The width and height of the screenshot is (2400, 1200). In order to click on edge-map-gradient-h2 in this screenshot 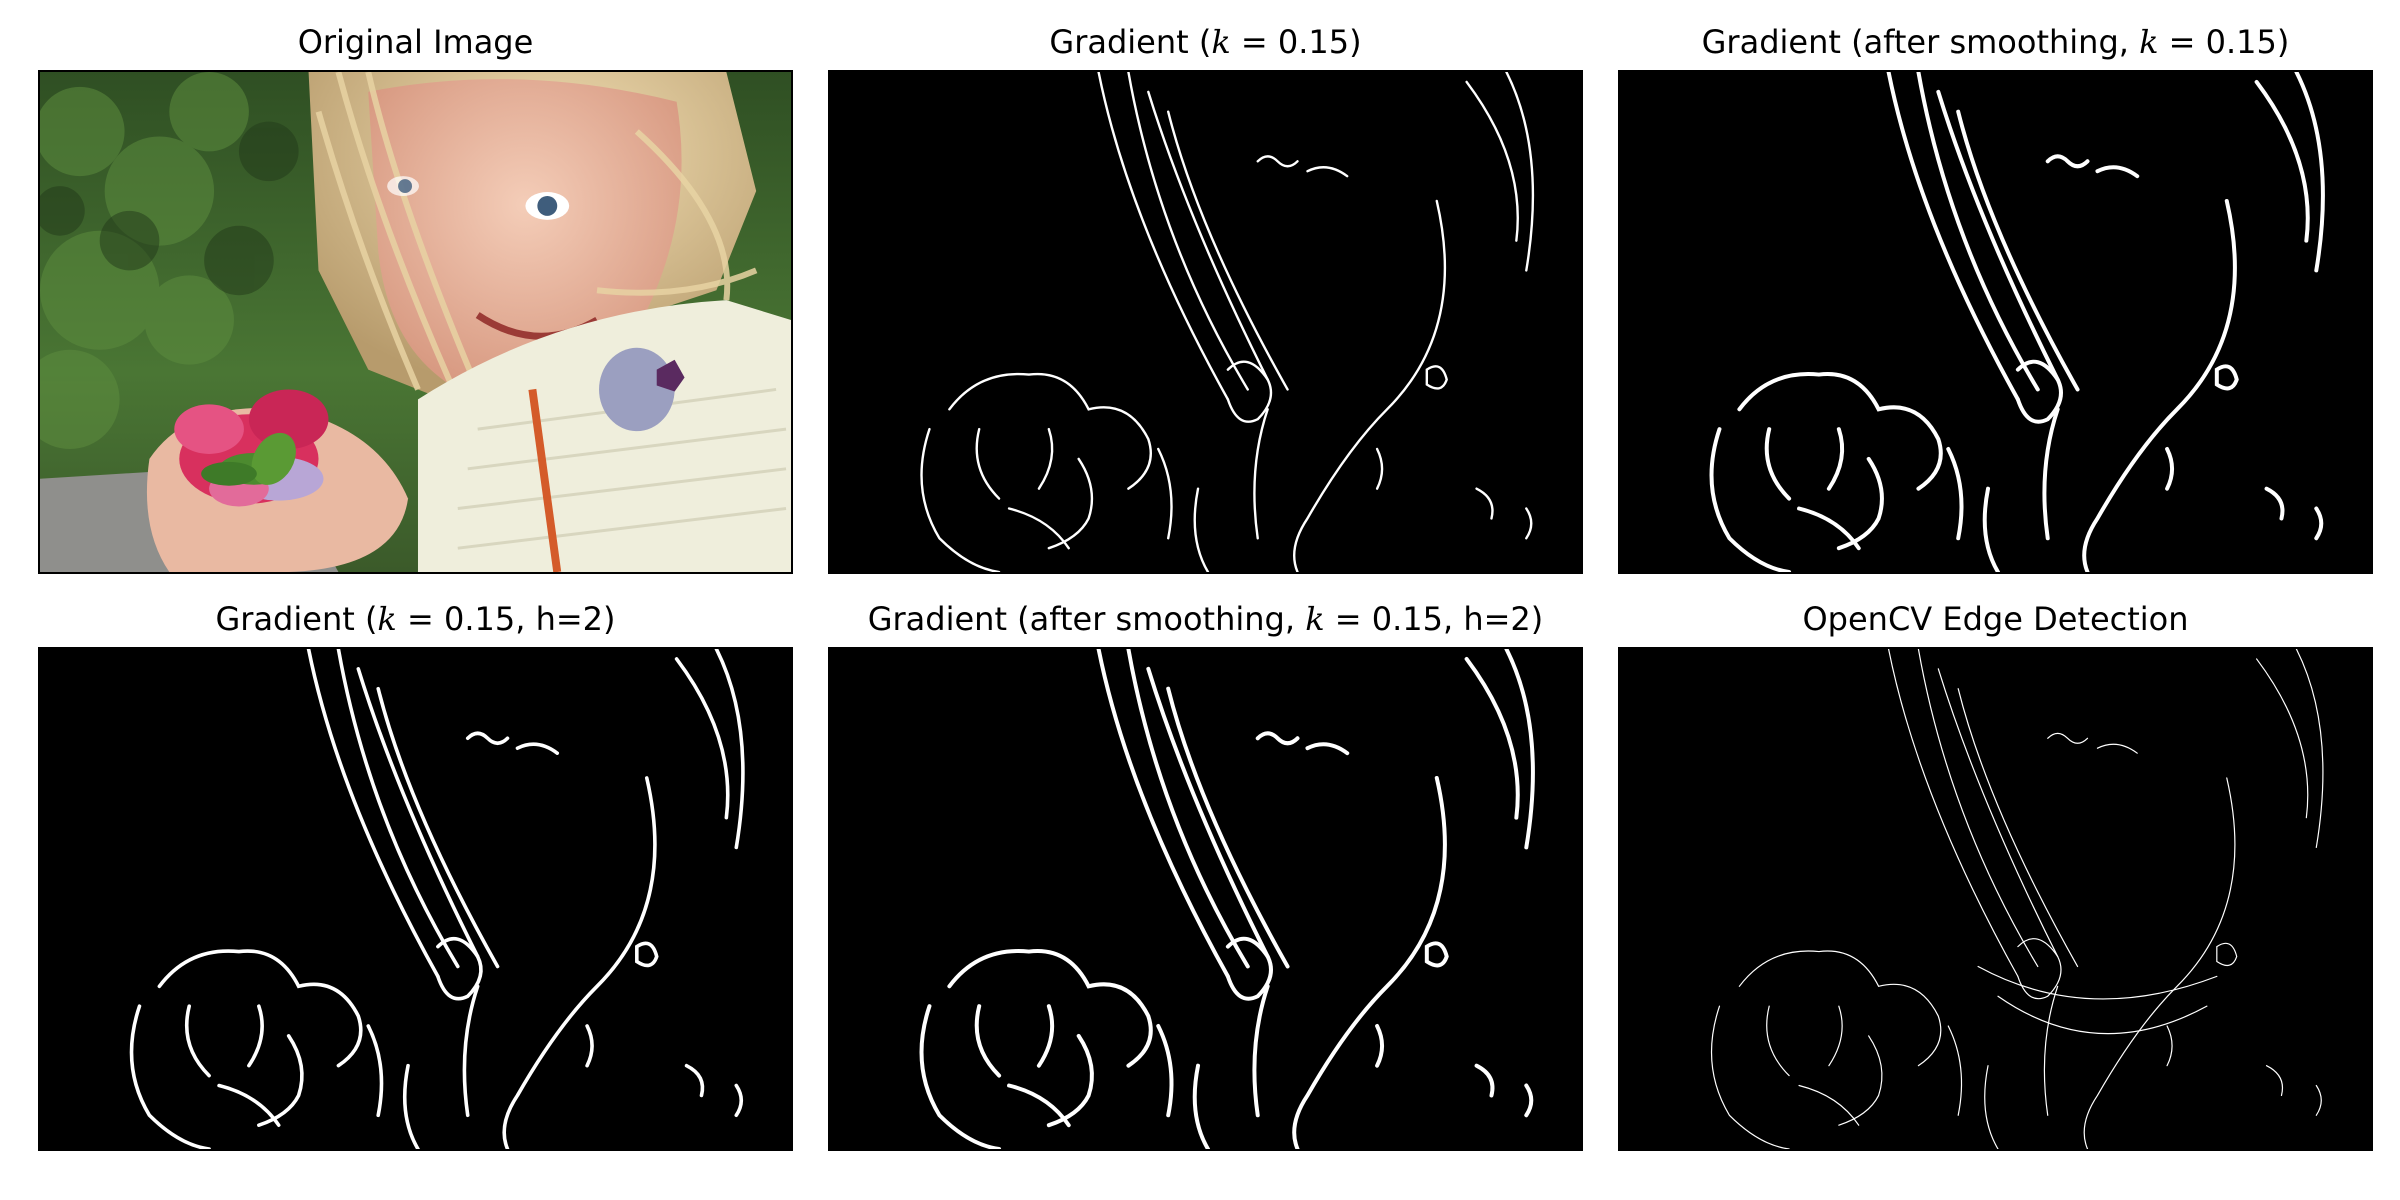, I will do `click(415, 899)`.